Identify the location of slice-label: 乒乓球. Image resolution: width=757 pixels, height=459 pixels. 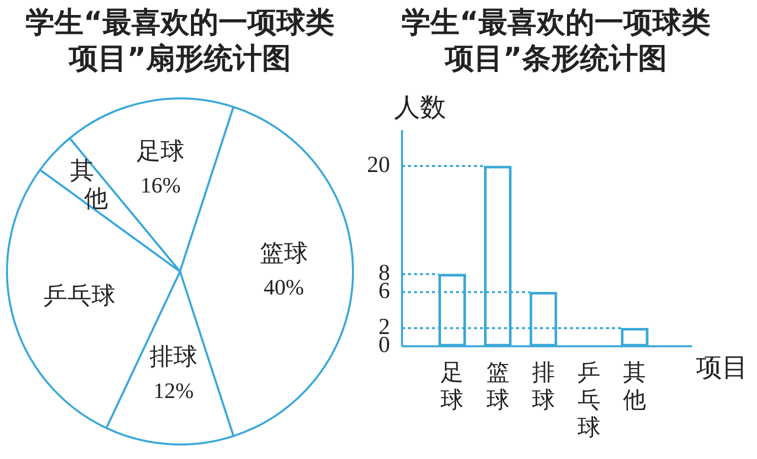
(79, 297).